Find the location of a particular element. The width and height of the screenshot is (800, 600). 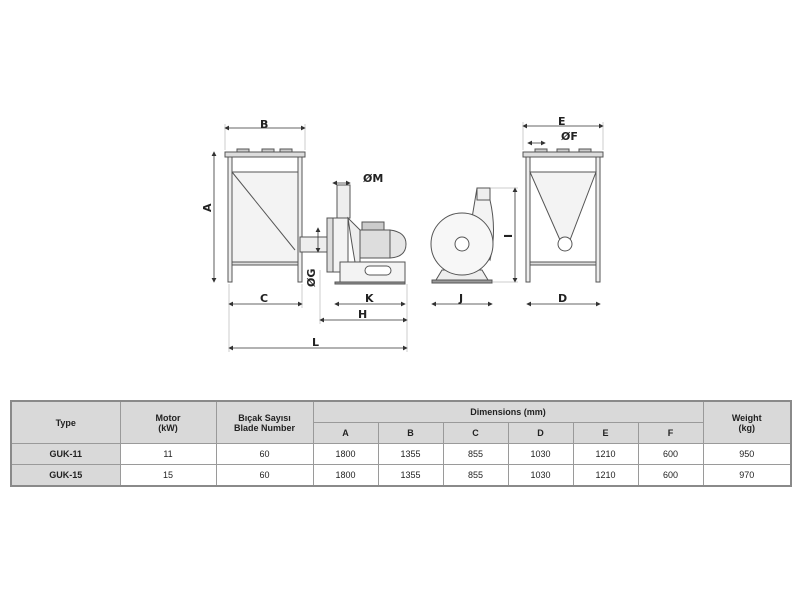

label-i: I is located at coordinates (508, 236).